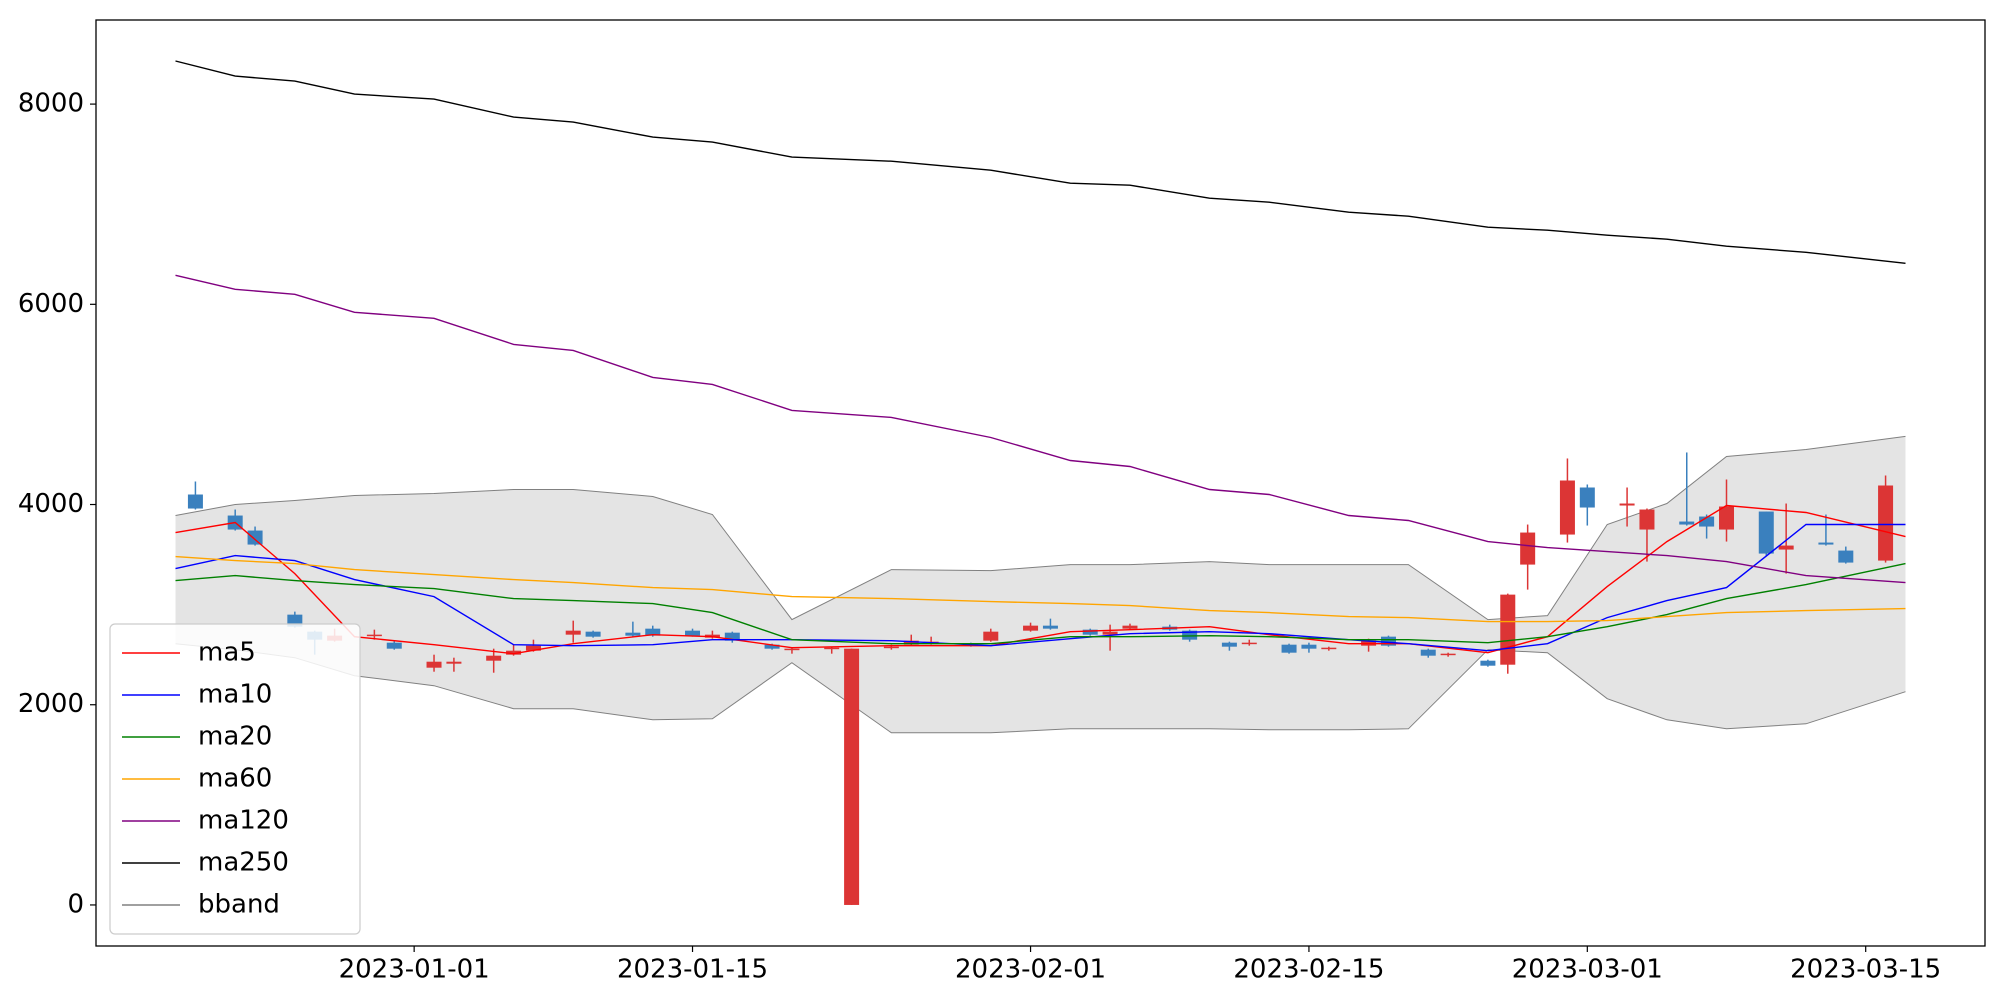  Describe the element at coordinates (1308, 970) in the screenshot. I see `x-tick-label: 2023-02-15` at that location.